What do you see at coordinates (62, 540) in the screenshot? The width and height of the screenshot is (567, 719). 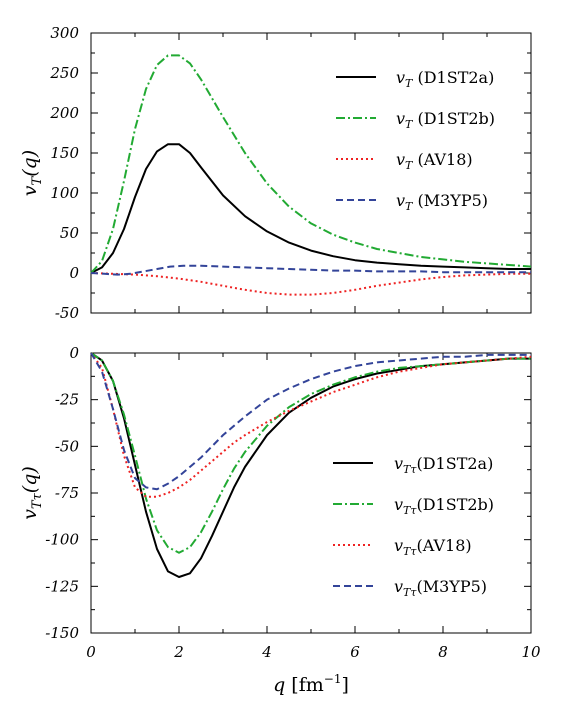 I see `y-tick-label: -100` at bounding box center [62, 540].